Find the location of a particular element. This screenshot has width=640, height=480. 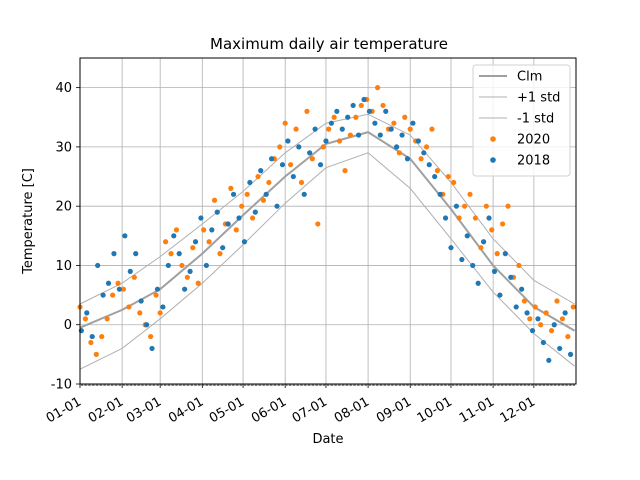

x-tick-label: 07-01 is located at coordinates (310, 410).